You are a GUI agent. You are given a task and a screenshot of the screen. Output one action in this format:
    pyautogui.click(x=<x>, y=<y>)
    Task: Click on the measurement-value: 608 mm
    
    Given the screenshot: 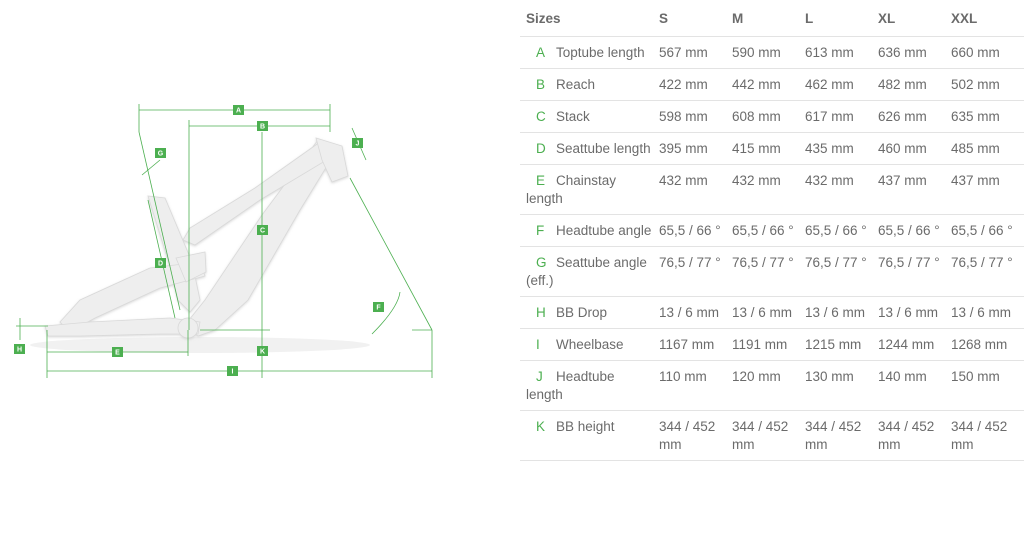 What is the action you would take?
    pyautogui.click(x=762, y=116)
    